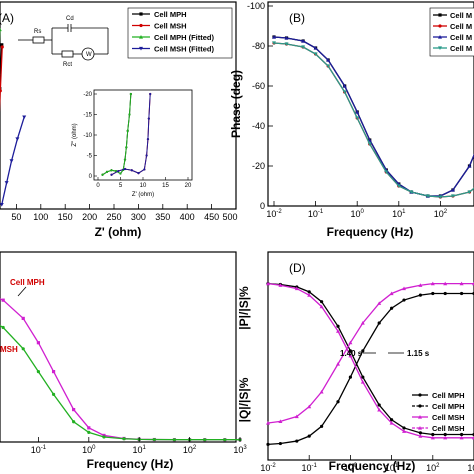  What do you see at coordinates (87, 95) in the screenshot?
I see `inset-y-tick-label: -20` at bounding box center [87, 95].